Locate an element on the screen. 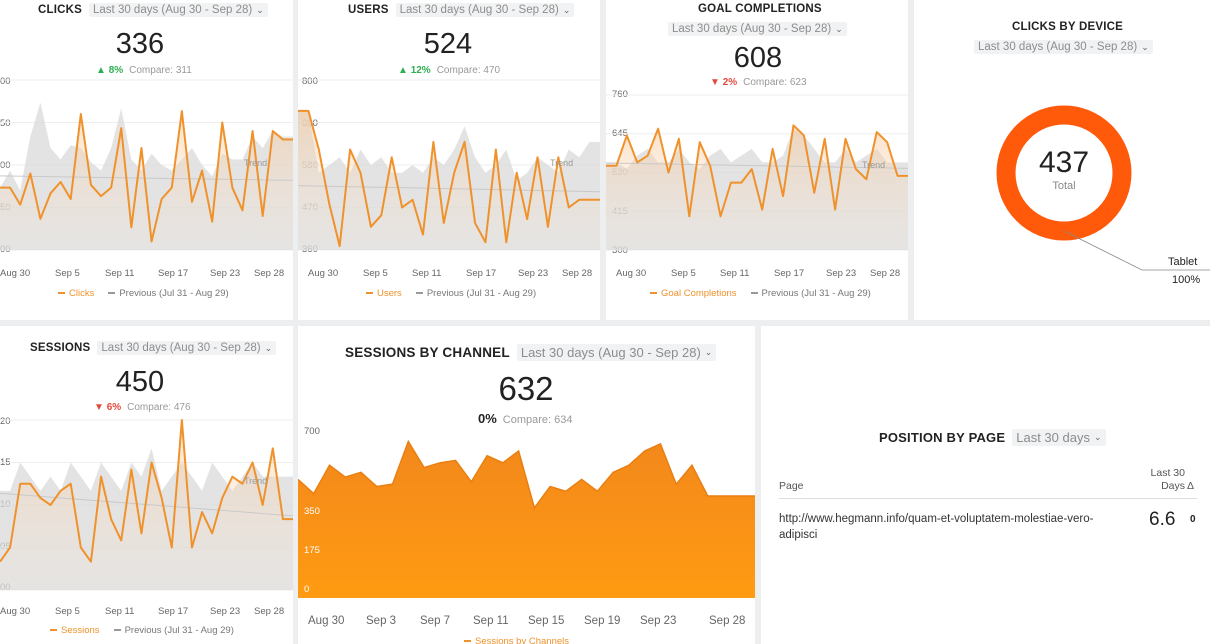  y-tick: 525 is located at coordinates (312, 471).